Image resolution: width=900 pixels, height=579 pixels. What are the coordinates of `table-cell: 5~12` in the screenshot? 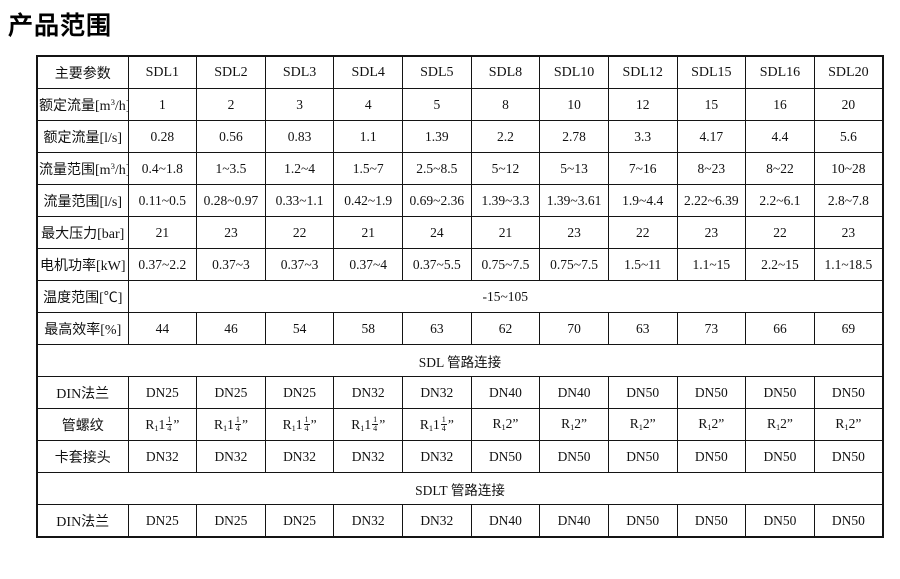 It's located at (505, 168).